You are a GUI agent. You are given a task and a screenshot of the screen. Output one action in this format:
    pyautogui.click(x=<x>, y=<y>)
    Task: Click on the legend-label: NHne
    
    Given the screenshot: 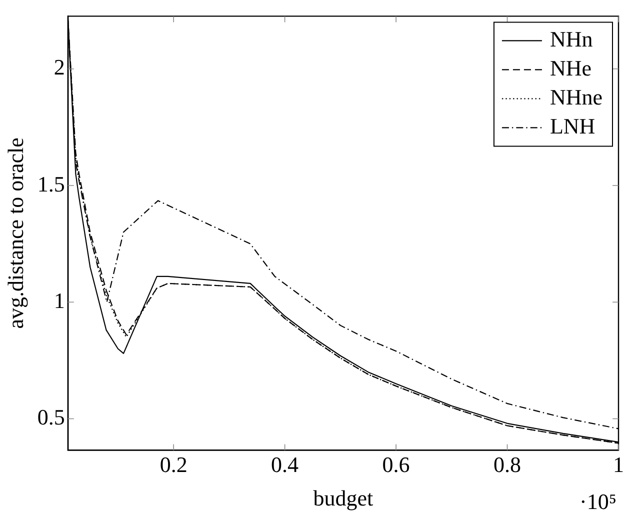 What is the action you would take?
    pyautogui.click(x=576, y=97)
    